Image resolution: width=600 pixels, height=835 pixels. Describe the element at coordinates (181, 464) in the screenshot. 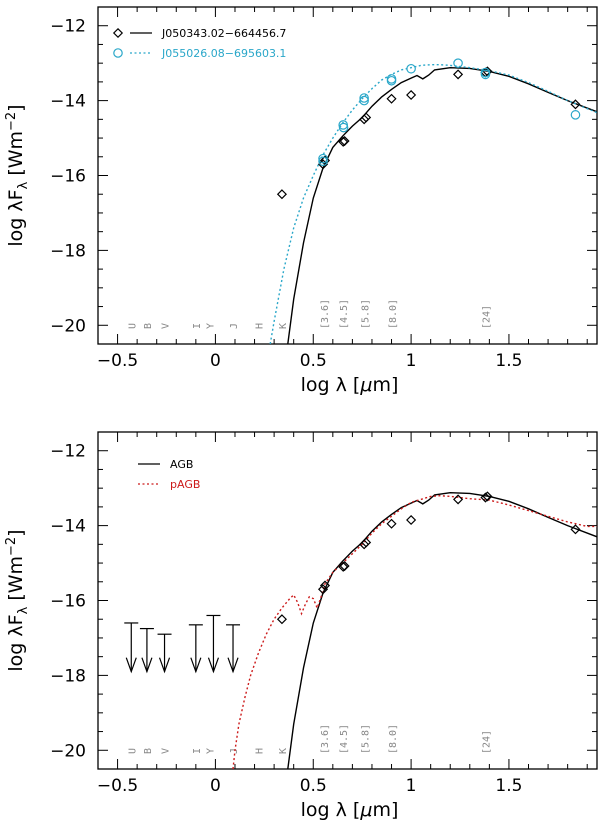

I see `legend-label: AGB` at that location.